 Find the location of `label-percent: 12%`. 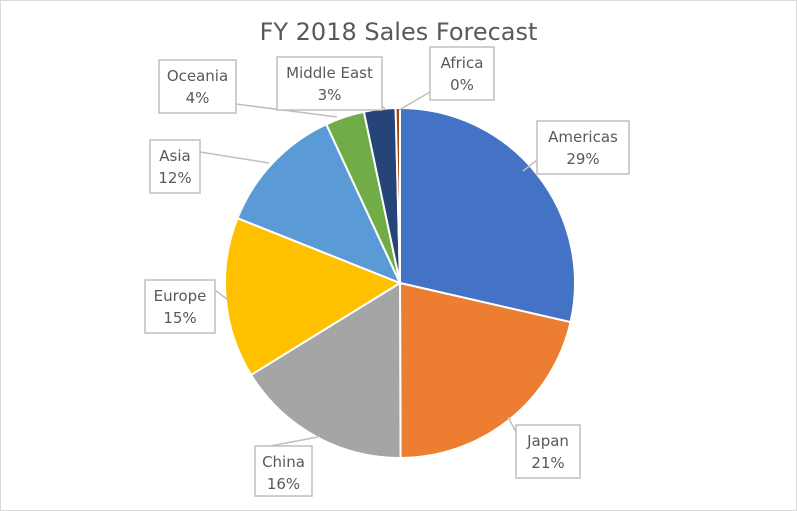

label-percent: 12% is located at coordinates (174, 178).